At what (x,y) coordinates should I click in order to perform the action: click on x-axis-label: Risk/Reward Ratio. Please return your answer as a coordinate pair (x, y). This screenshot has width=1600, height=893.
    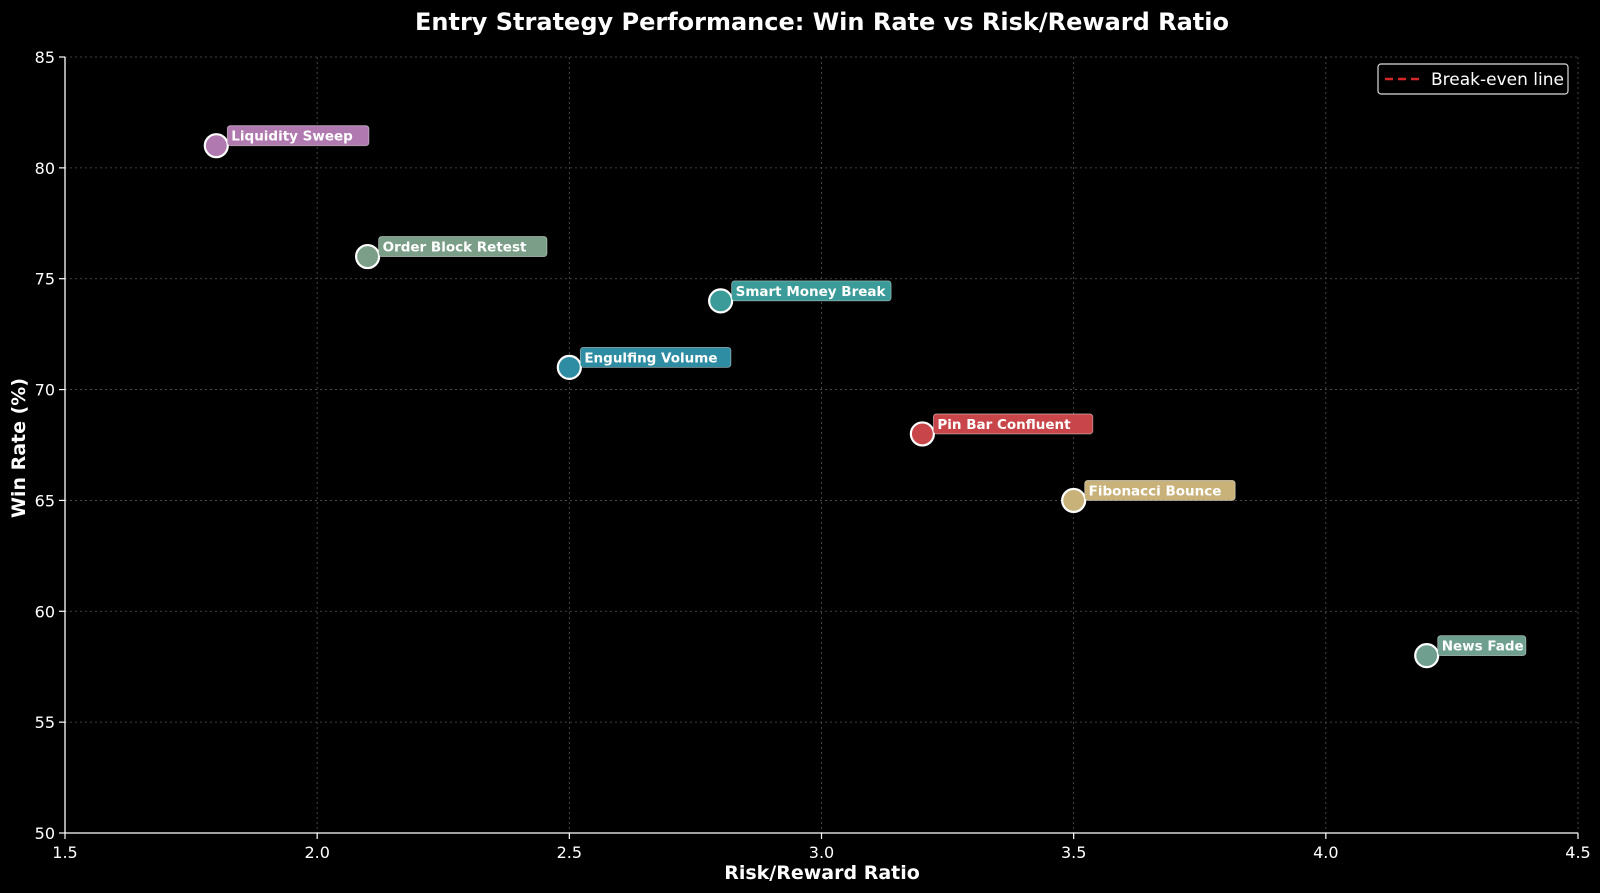
    Looking at the image, I should click on (822, 873).